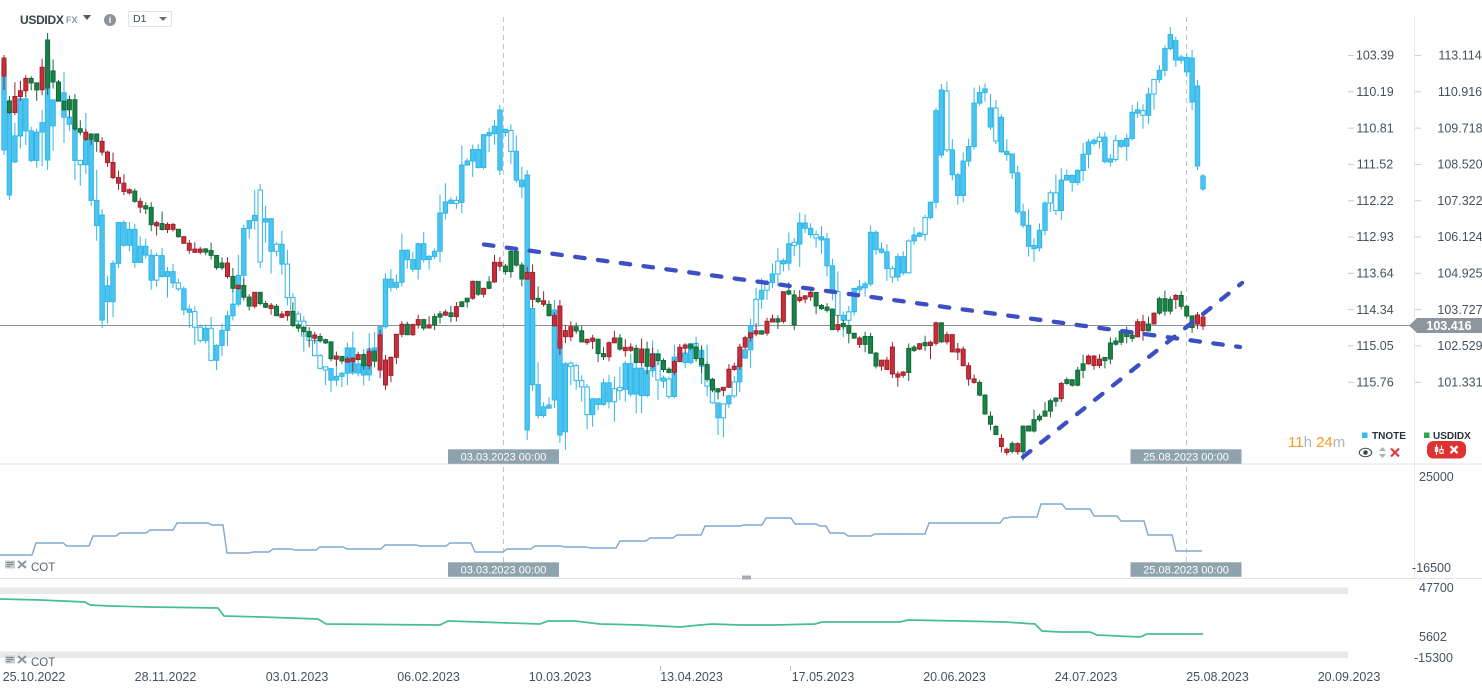 This screenshot has width=1482, height=699. What do you see at coordinates (691, 677) in the screenshot?
I see `svg-text: 13.04.2023` at bounding box center [691, 677].